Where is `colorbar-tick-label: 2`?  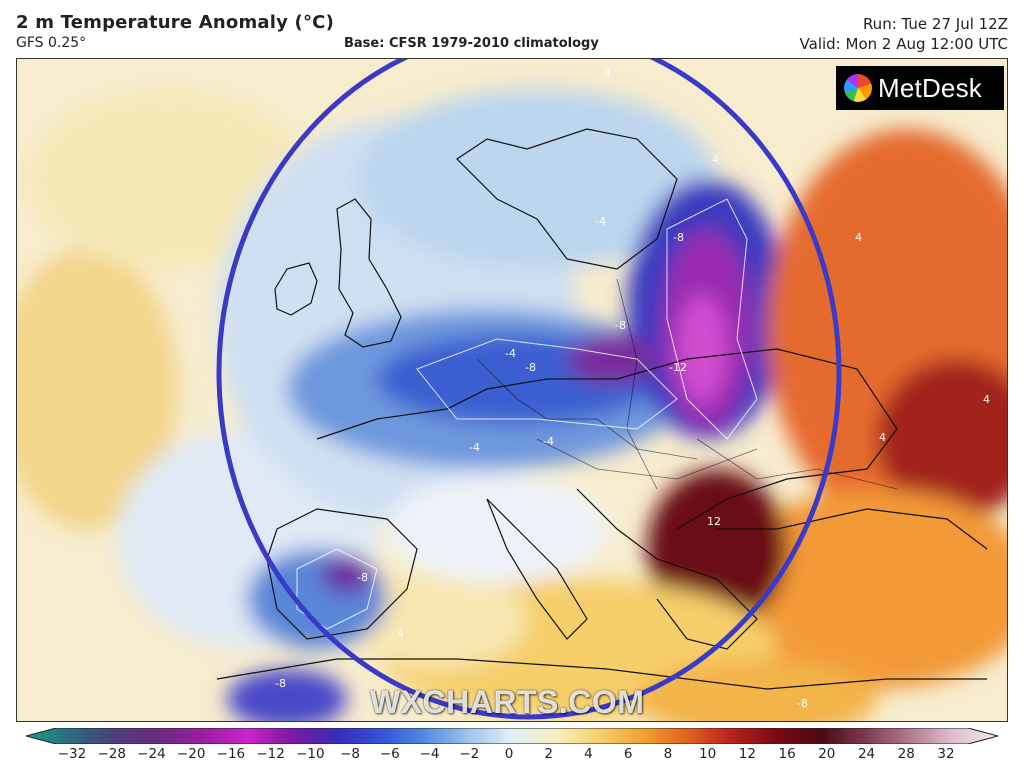 colorbar-tick-label: 2 is located at coordinates (549, 754).